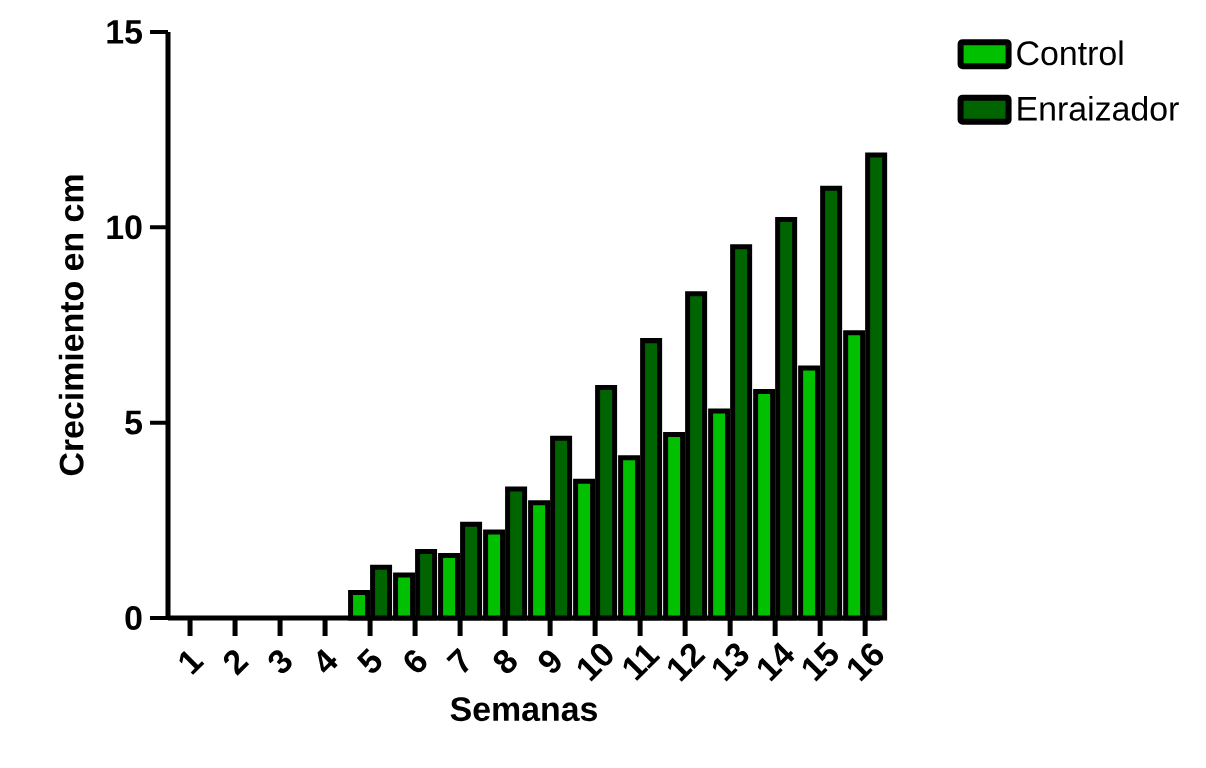  I want to click on x-tick-label: 10, so click(595, 662).